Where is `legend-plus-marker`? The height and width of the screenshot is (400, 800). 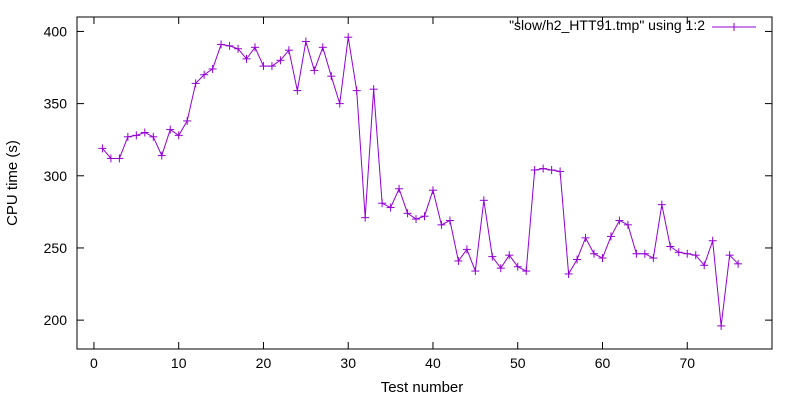 legend-plus-marker is located at coordinates (734, 27).